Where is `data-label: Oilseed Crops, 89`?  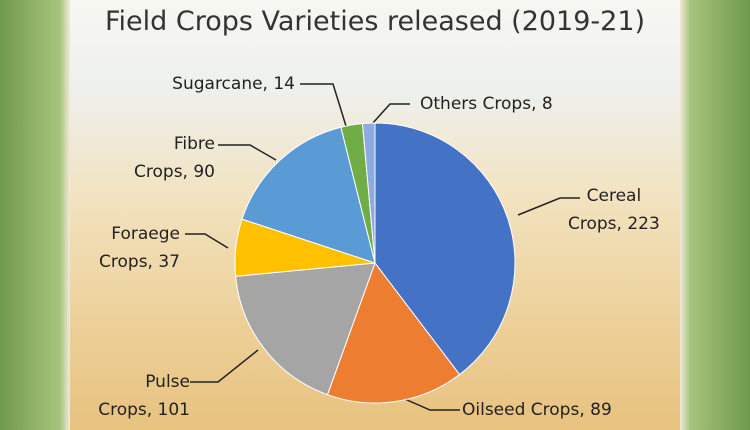 data-label: Oilseed Crops, 89 is located at coordinates (537, 410).